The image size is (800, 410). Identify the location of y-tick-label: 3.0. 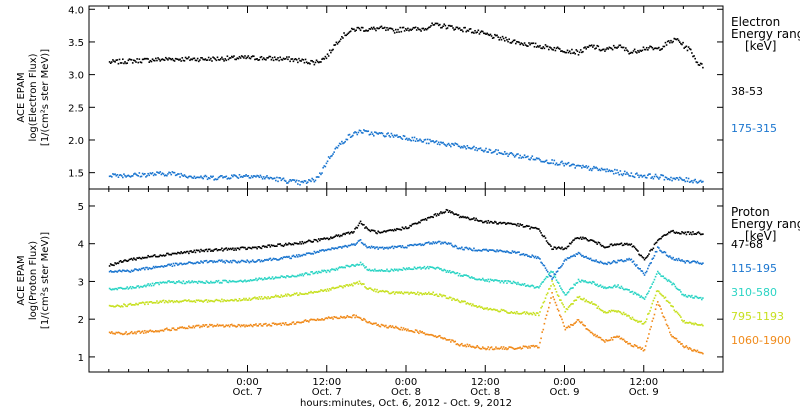
(76, 76).